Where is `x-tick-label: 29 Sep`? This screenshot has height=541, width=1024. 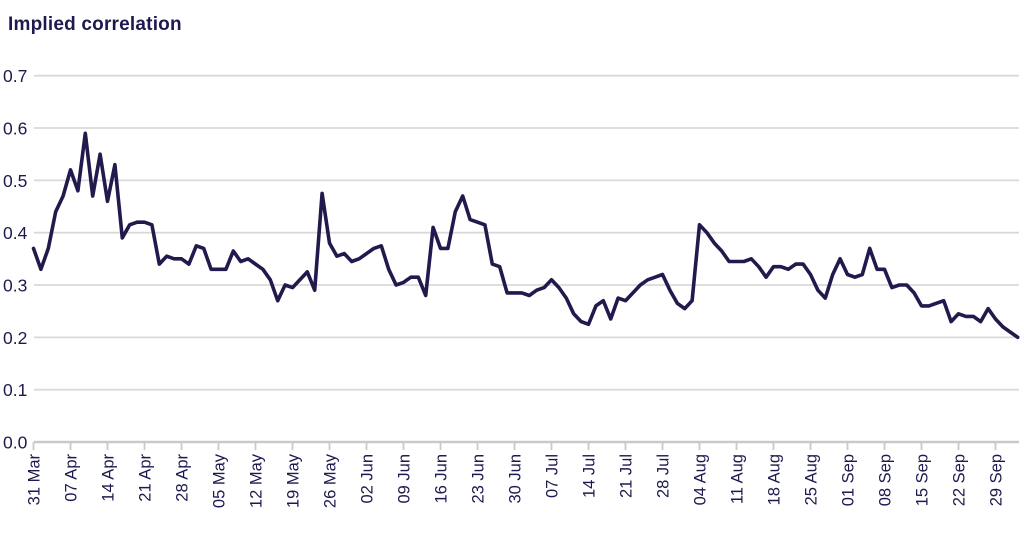 x-tick-label: 29 Sep is located at coordinates (997, 480).